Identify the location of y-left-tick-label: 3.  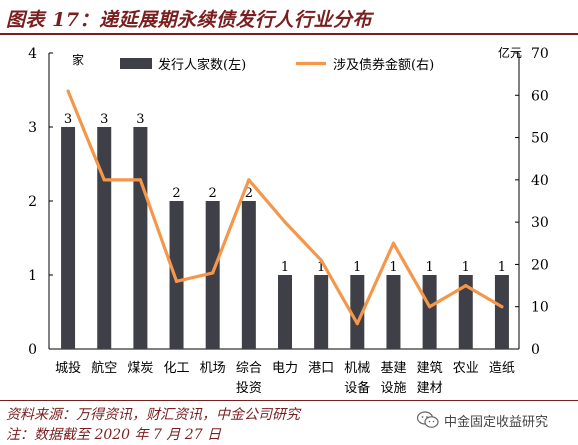
(32, 128).